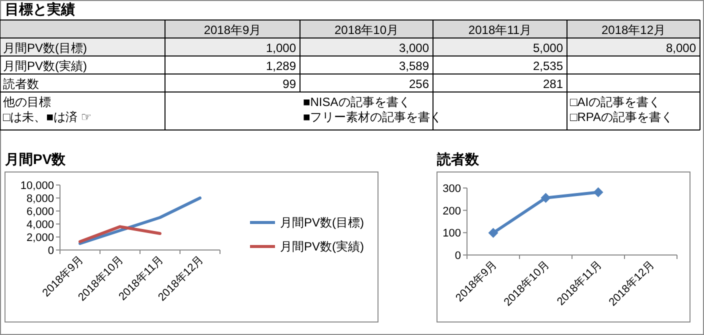 The image size is (704, 335). Describe the element at coordinates (500, 30) in the screenshot. I see `category-label: 2018年11月` at that location.